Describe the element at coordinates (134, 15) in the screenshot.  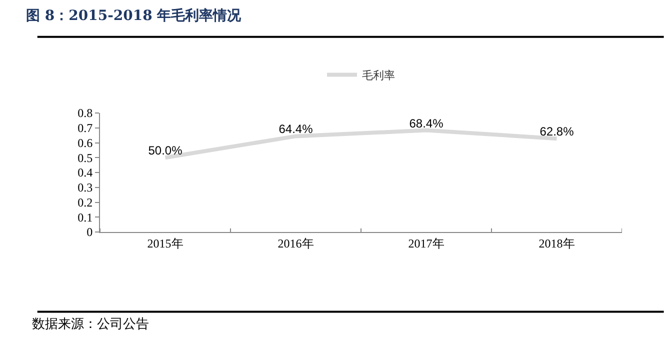
I see `chart-title: 图 8：2015-2018 年毛利率情况` at that location.